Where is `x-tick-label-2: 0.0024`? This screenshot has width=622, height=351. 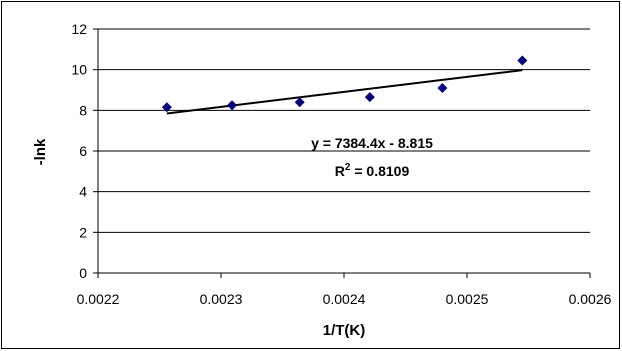
x-tick-label-2: 0.0024 is located at coordinates (344, 299).